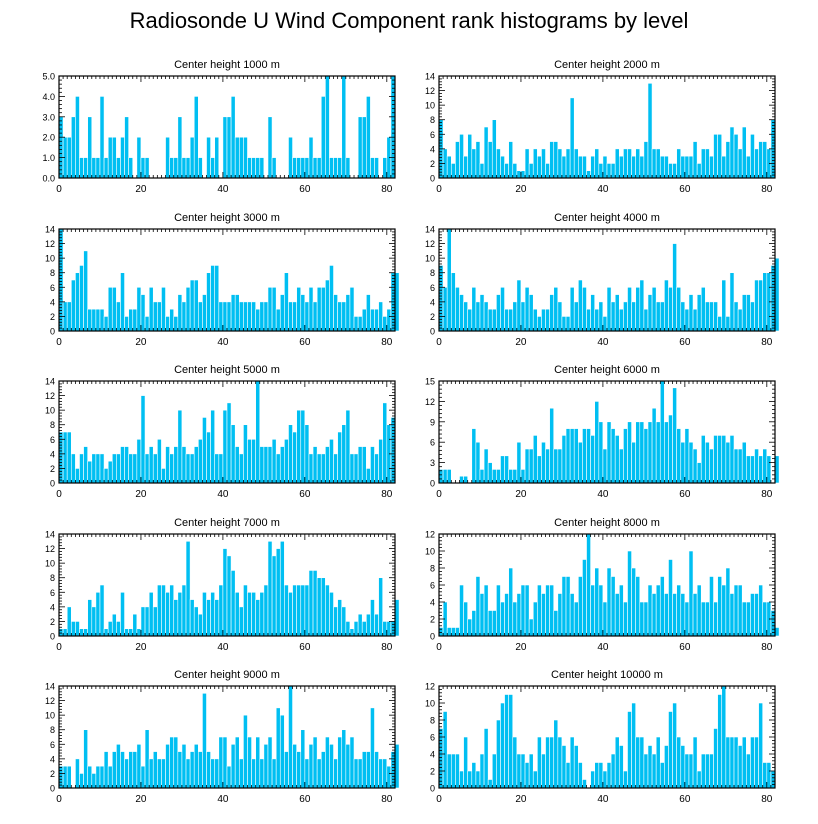 The image size is (818, 824). Describe the element at coordinates (223, 647) in the screenshot. I see `x-tick-label: 40` at that location.